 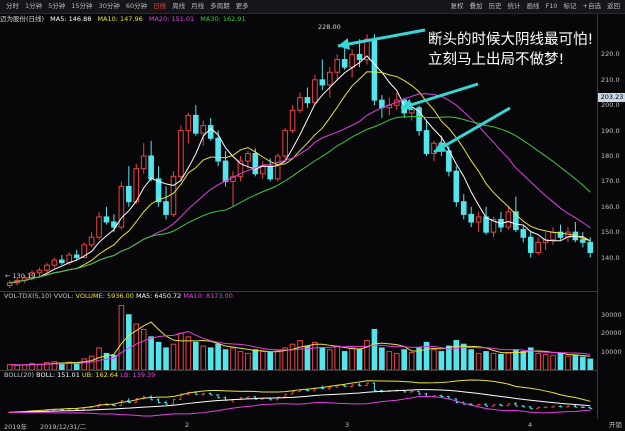 What do you see at coordinates (20, 276) in the screenshot?
I see `low-price-label: ← 130.19` at bounding box center [20, 276].